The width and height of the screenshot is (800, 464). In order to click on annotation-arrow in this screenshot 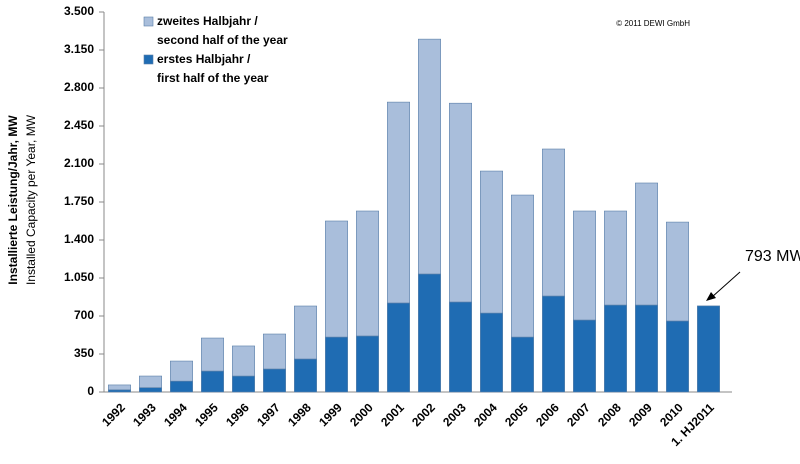, I will do `click(726, 284)`.